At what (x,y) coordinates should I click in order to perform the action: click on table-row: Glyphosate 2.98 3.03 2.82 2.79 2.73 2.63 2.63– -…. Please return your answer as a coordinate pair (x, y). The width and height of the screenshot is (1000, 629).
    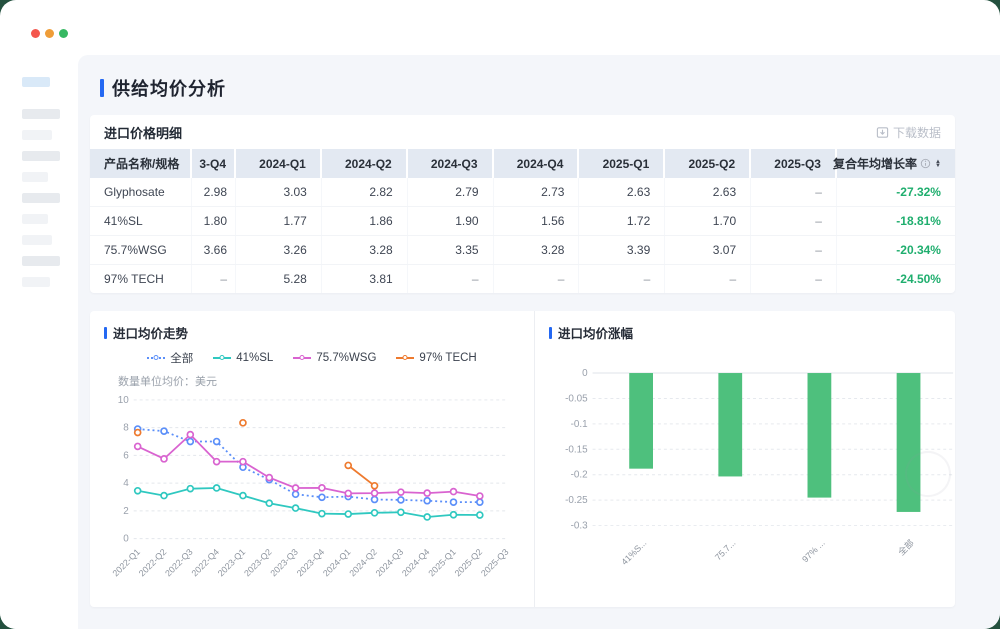
    Looking at the image, I should click on (522, 192).